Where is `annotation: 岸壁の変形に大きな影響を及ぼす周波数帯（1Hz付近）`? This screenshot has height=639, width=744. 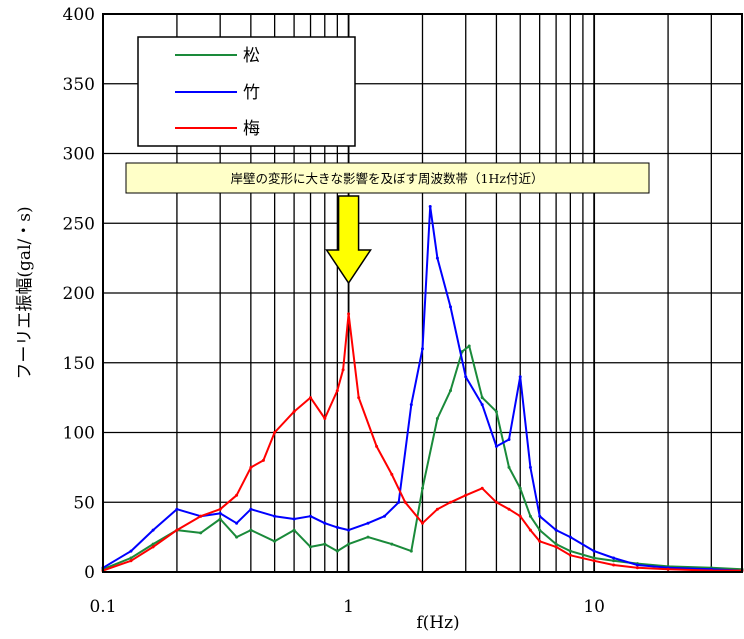 annotation: 岸壁の変形に大きな影響を及ぼす周波数帯（1Hz付近） is located at coordinates (387, 223).